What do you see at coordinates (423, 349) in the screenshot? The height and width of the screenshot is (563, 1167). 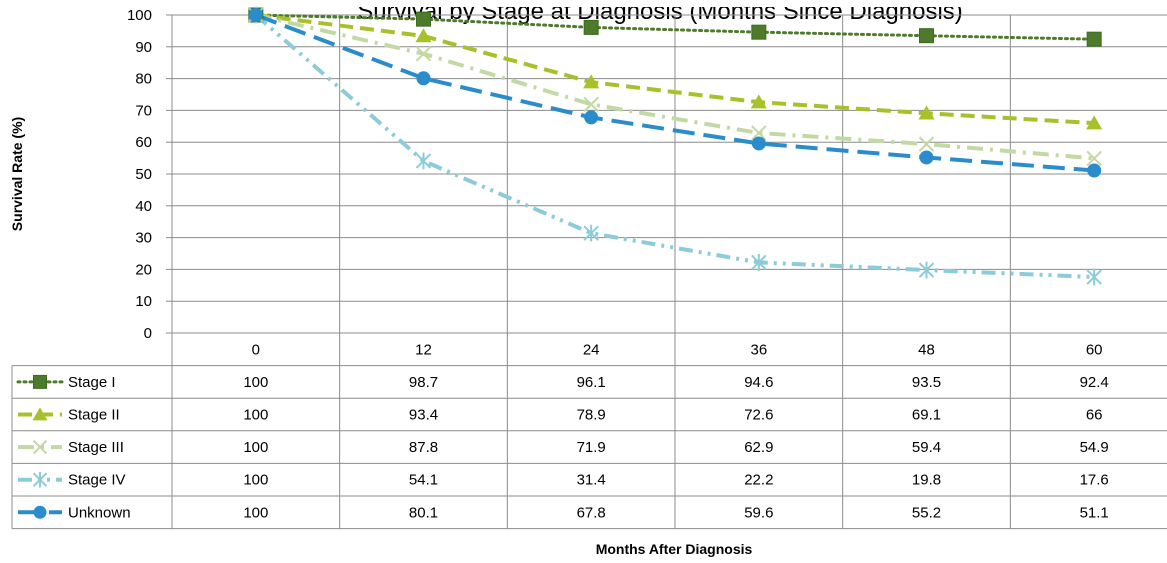 I see `x-tick-label: 12` at bounding box center [423, 349].